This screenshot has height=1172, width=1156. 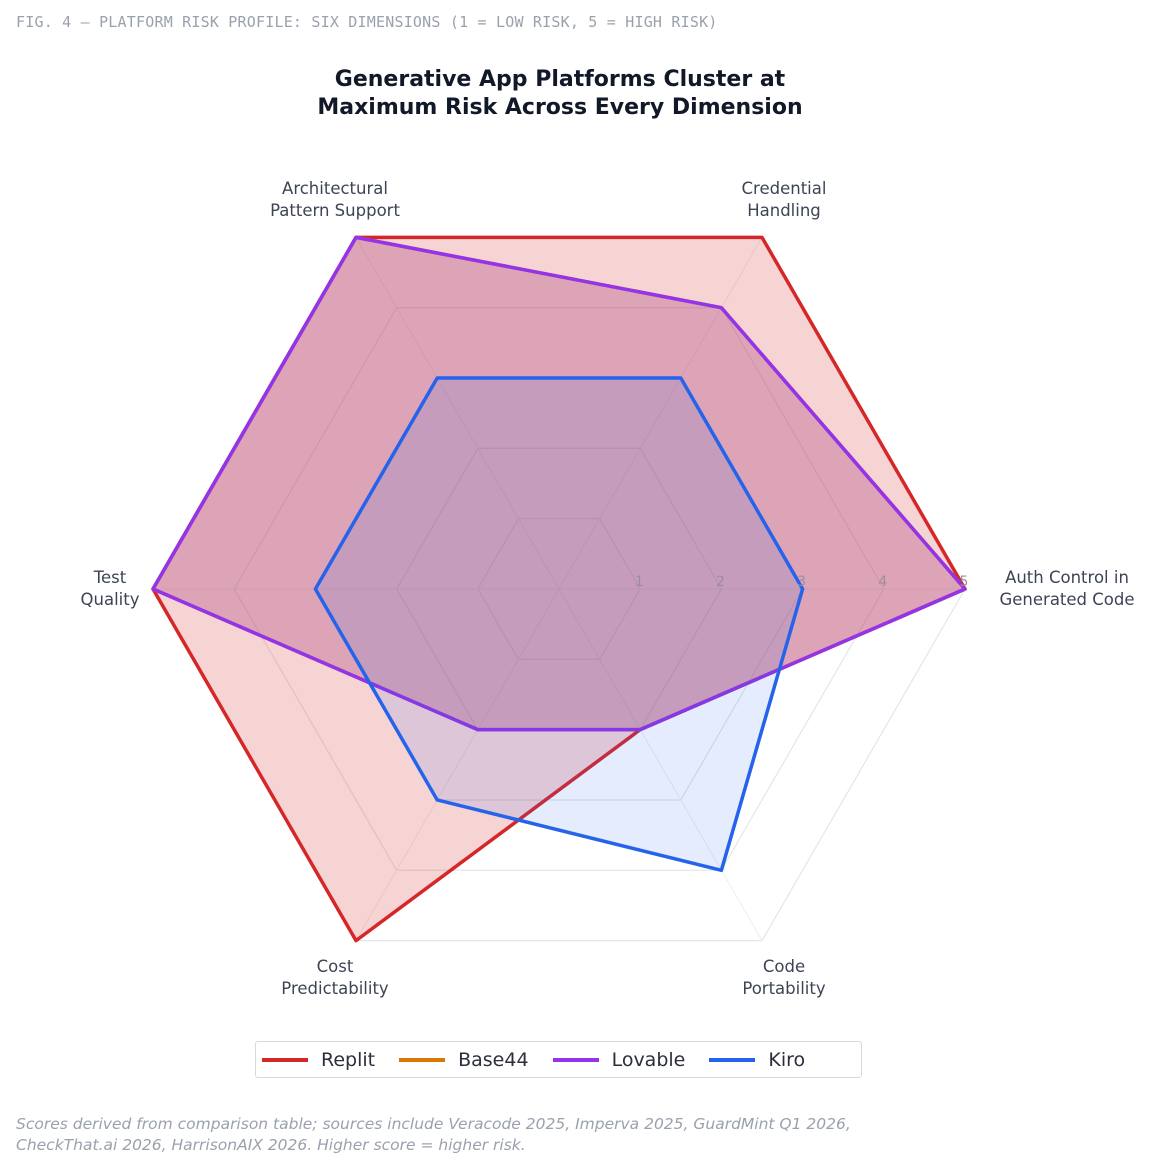 What do you see at coordinates (784, 977) in the screenshot?
I see `axis-label-6: Code Portability` at bounding box center [784, 977].